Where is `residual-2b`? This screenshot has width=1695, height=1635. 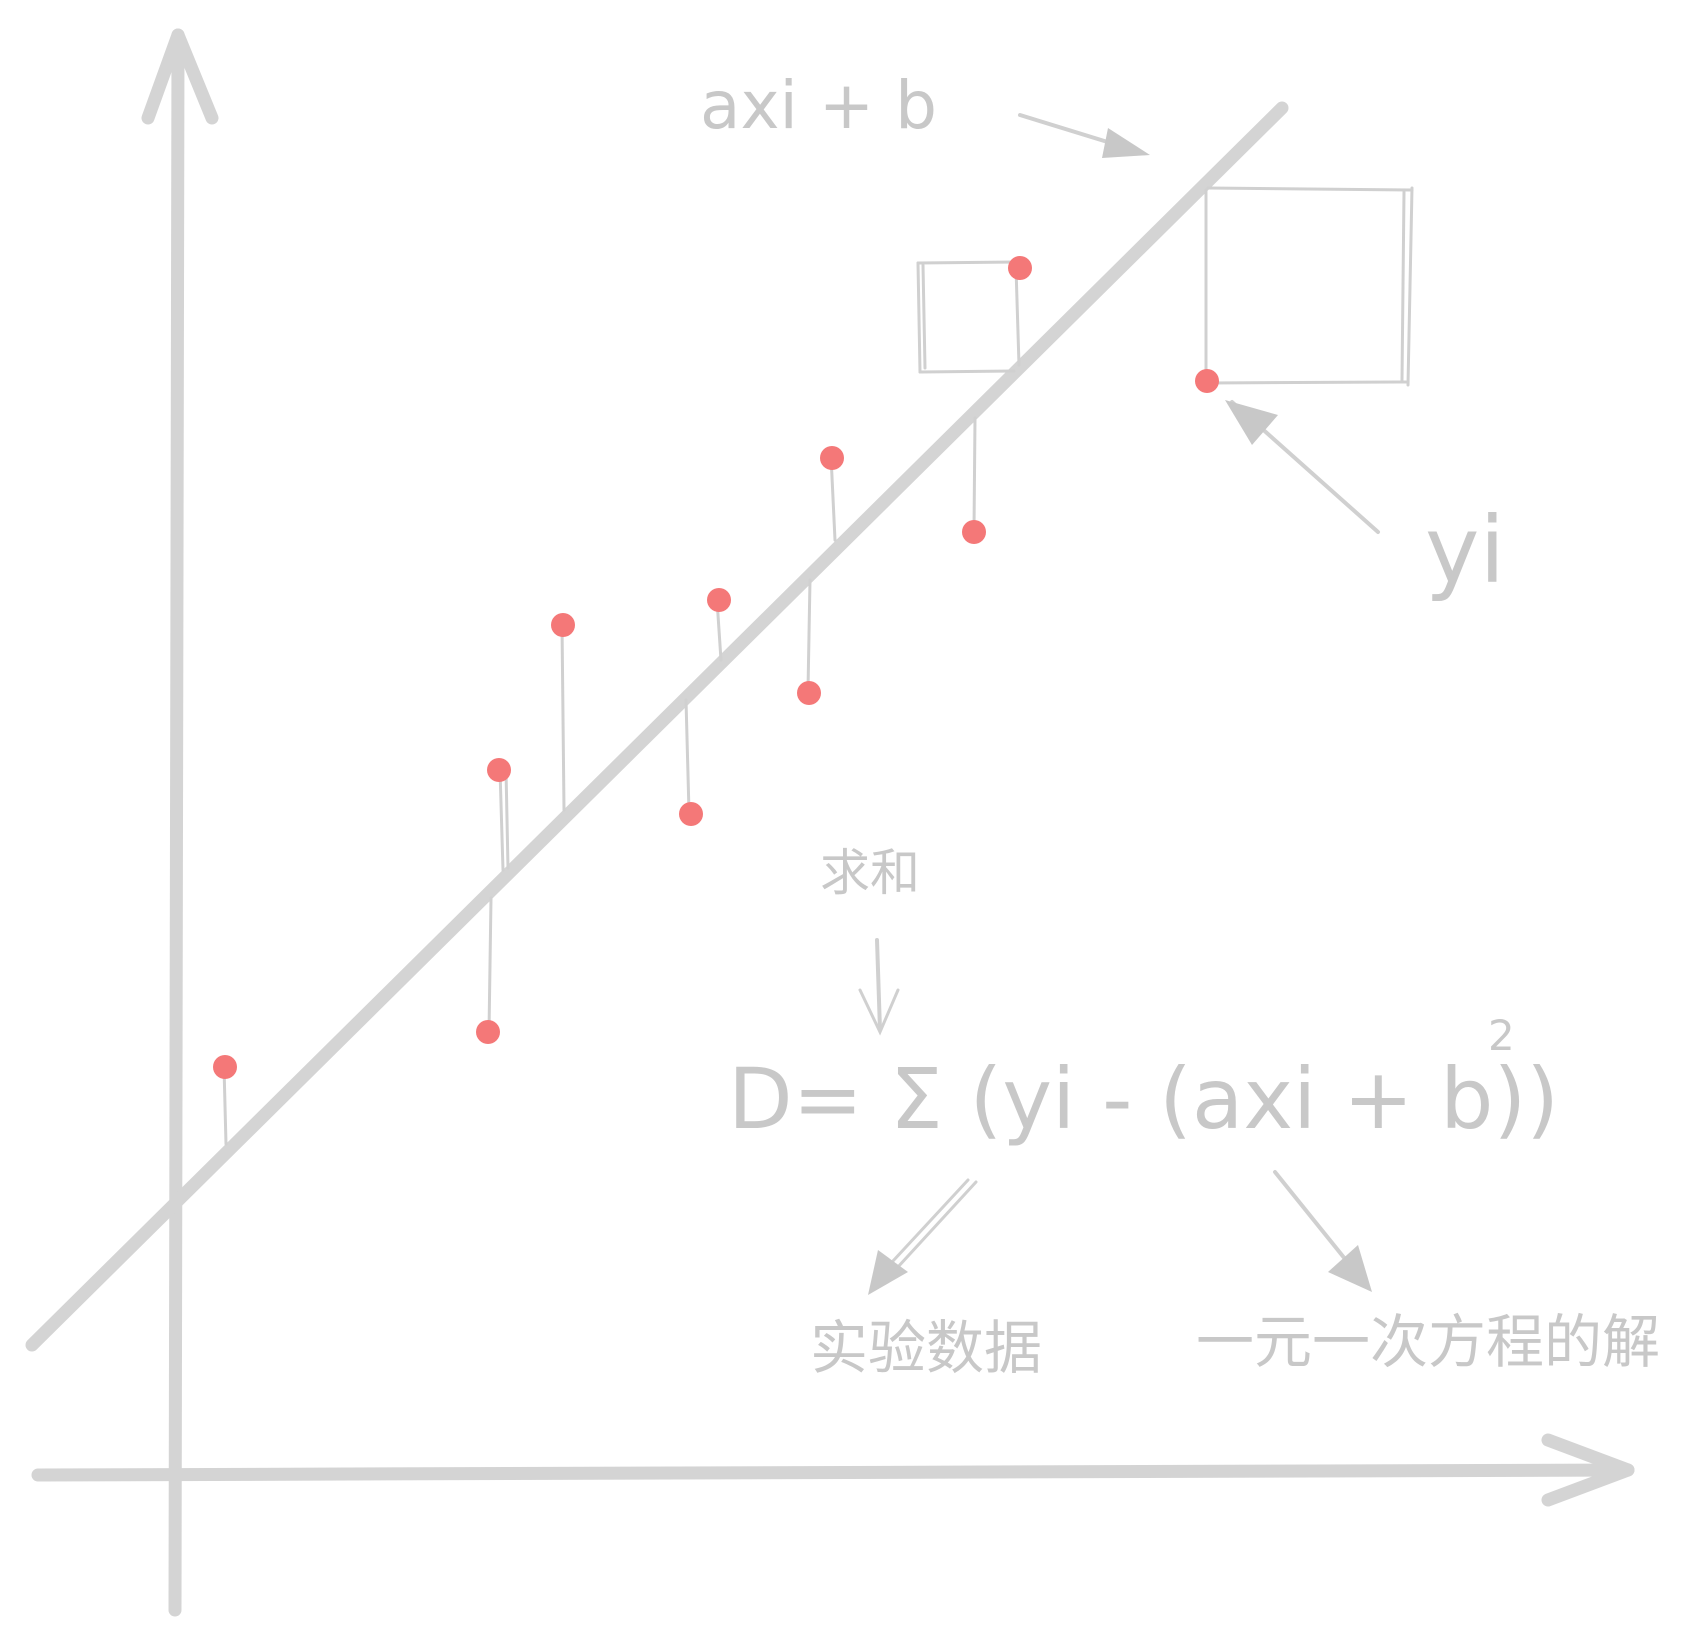
residual-2b is located at coordinates (507, 819).